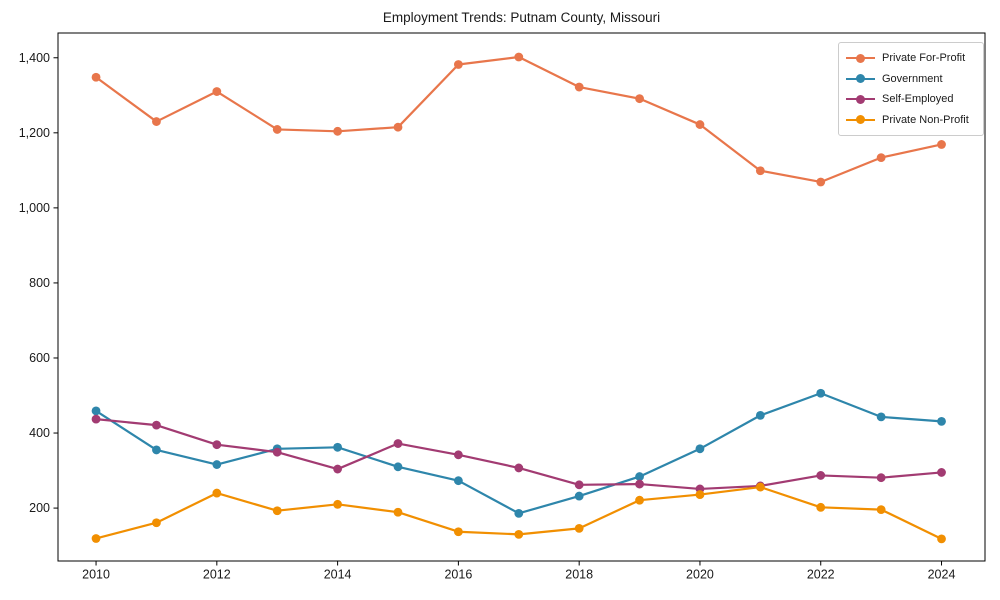 The image size is (1000, 600). I want to click on legend-label: Government, so click(912, 78).